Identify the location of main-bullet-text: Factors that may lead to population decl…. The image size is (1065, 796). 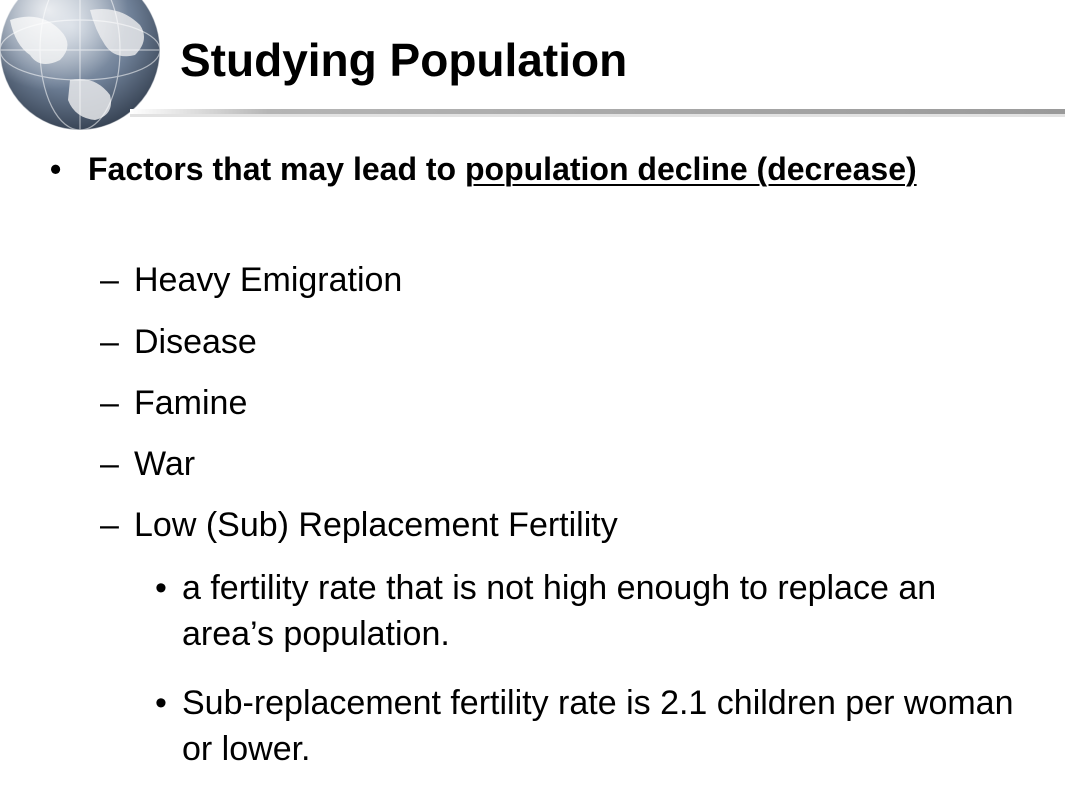
(543, 169).